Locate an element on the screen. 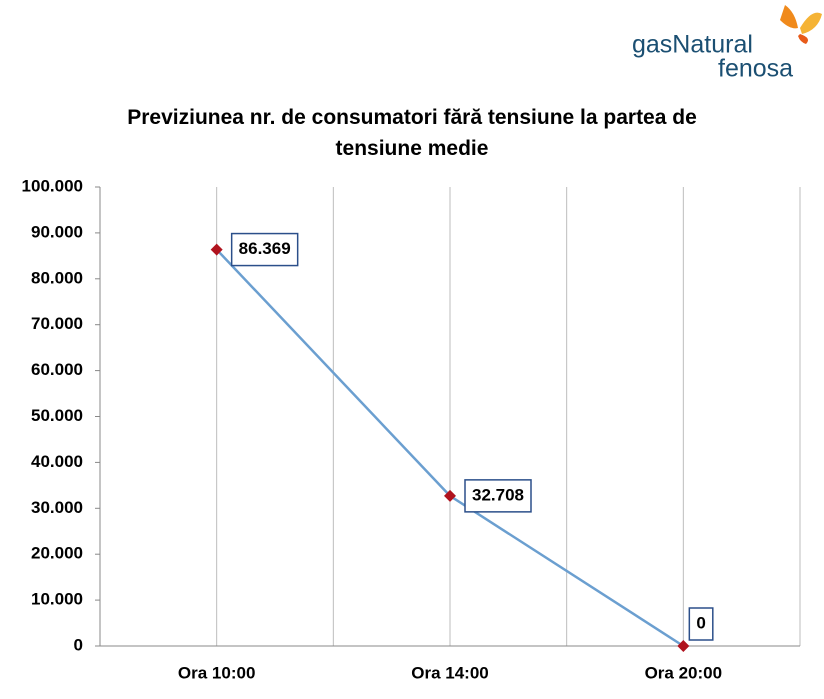  data-label: 0 is located at coordinates (700, 622).